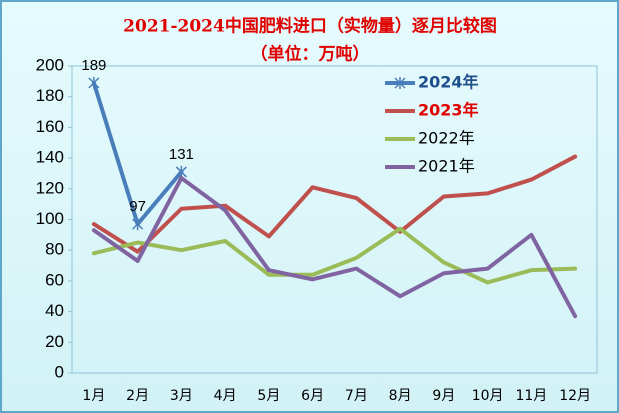 This screenshot has width=619, height=413. Describe the element at coordinates (54, 279) in the screenshot. I see `y-tick-label: 60` at that location.